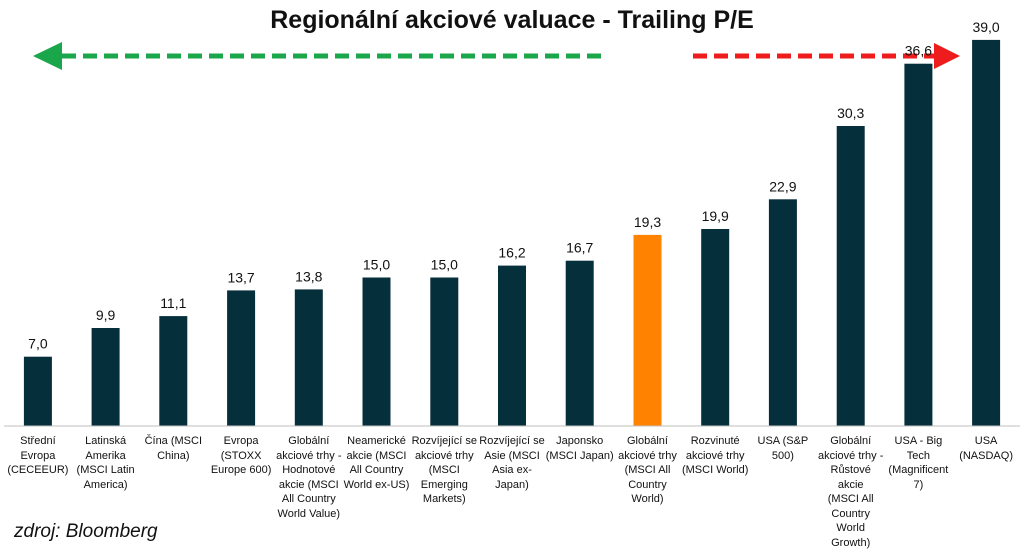  I want to click on category-label-line: Hodnotové, so click(309, 470).